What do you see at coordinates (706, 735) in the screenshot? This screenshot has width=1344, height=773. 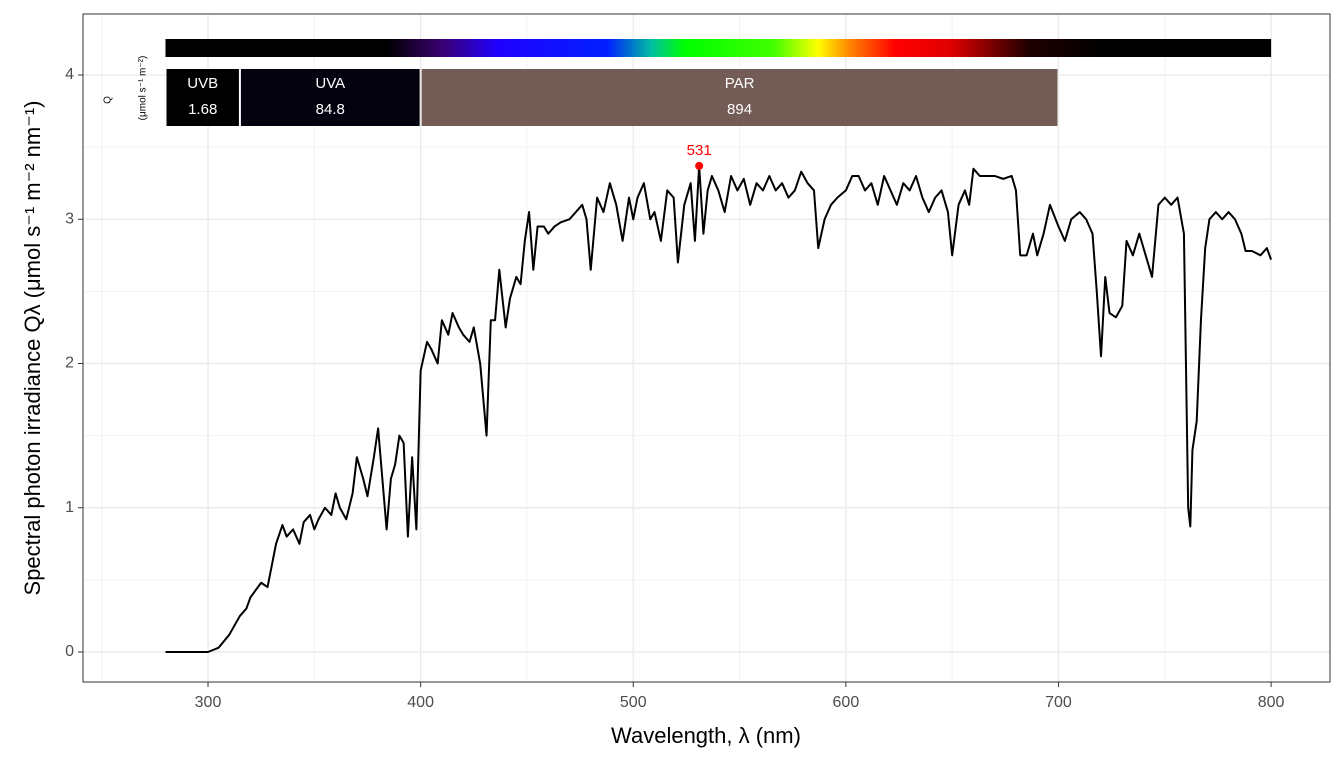 I see `x-axis-title: Wavelength, λ (nm)` at bounding box center [706, 735].